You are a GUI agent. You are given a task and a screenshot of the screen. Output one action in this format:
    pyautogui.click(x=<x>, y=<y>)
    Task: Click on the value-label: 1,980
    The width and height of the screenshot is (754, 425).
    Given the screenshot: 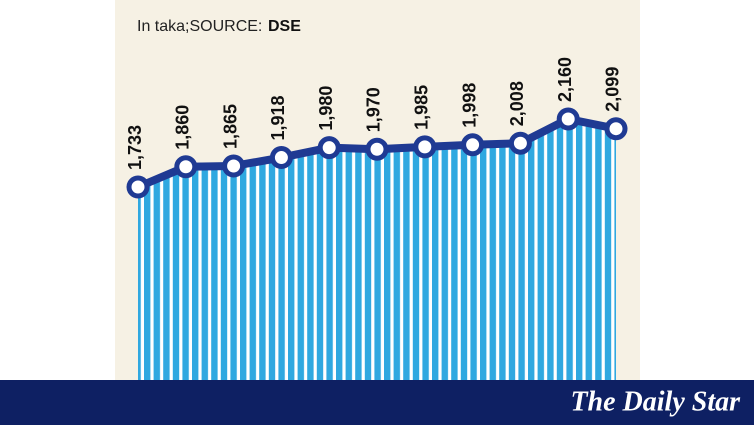 What is the action you would take?
    pyautogui.click(x=326, y=108)
    